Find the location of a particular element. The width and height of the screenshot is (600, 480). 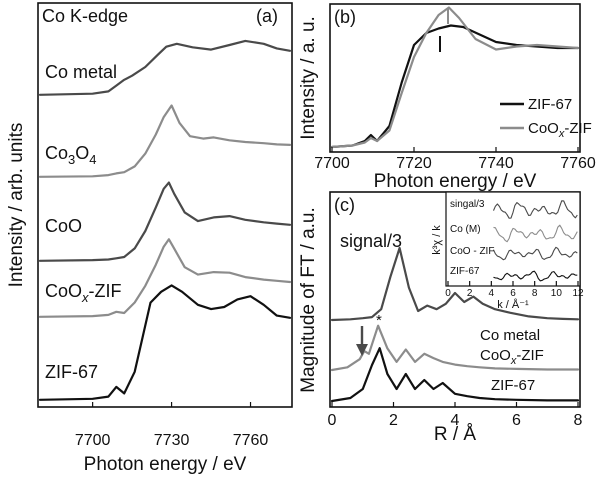

panel-c-x-axis-label: R / Å is located at coordinates (455, 434).